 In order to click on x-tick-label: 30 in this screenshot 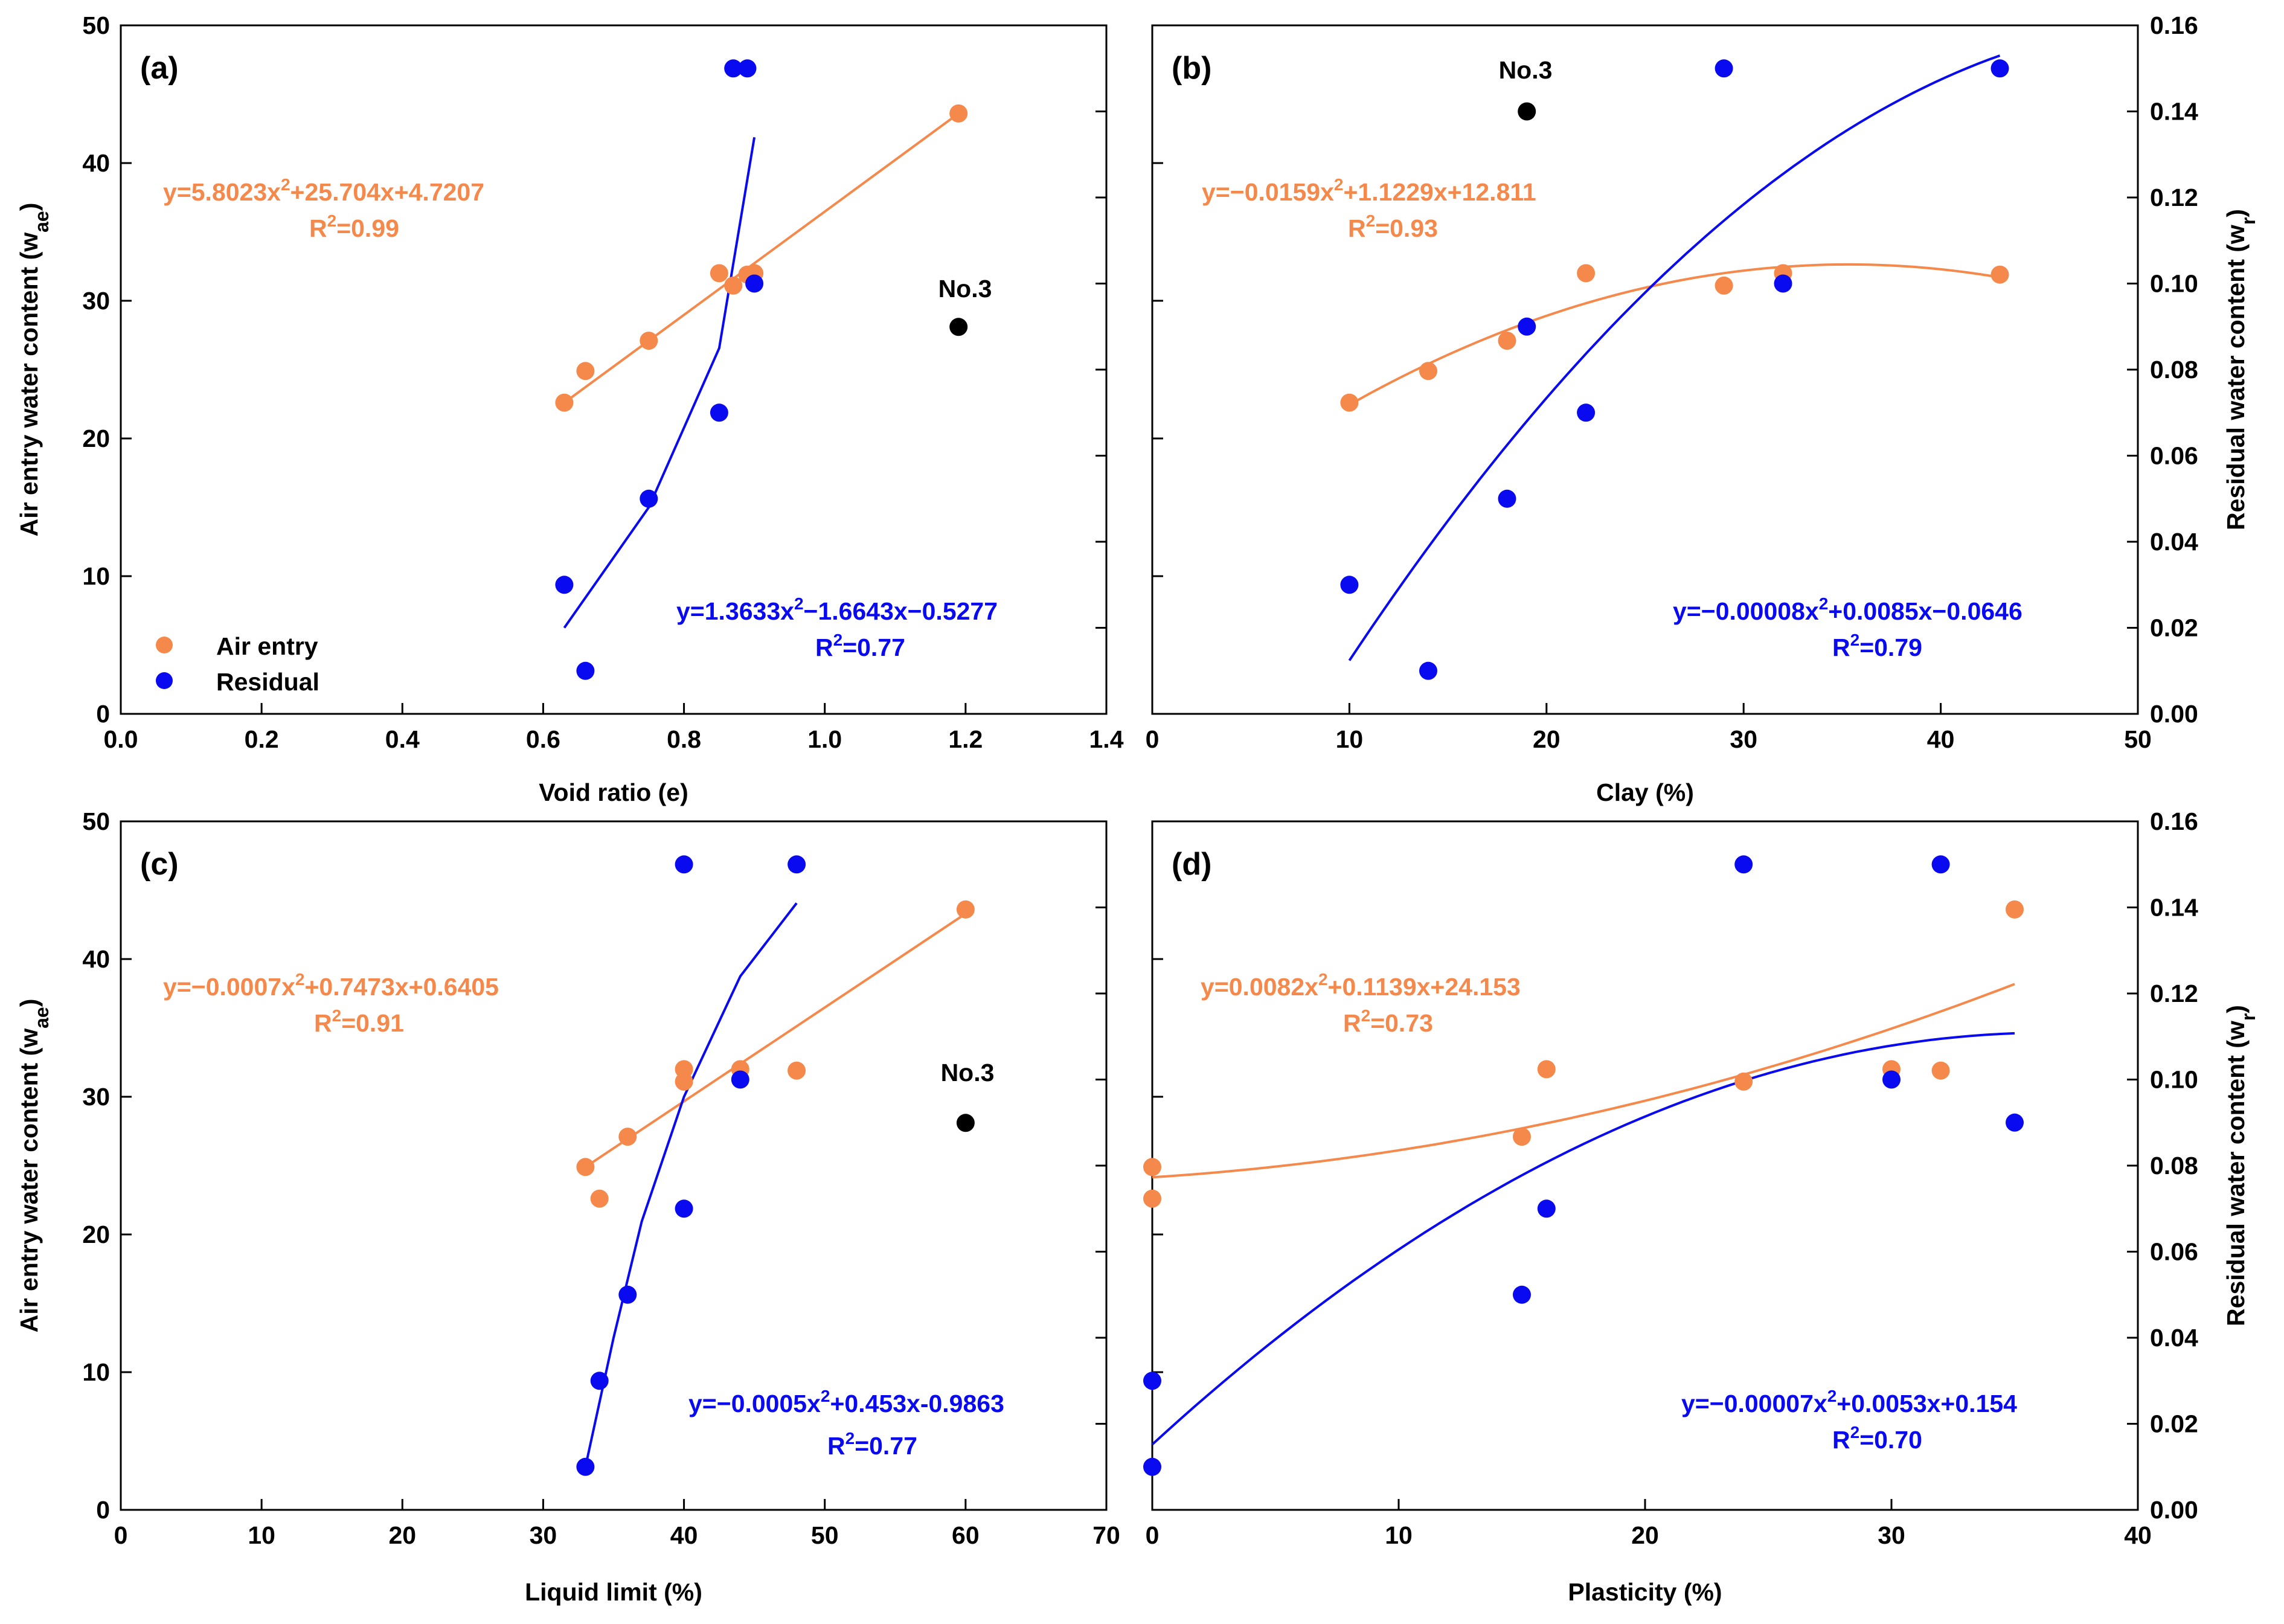, I will do `click(1744, 739)`.